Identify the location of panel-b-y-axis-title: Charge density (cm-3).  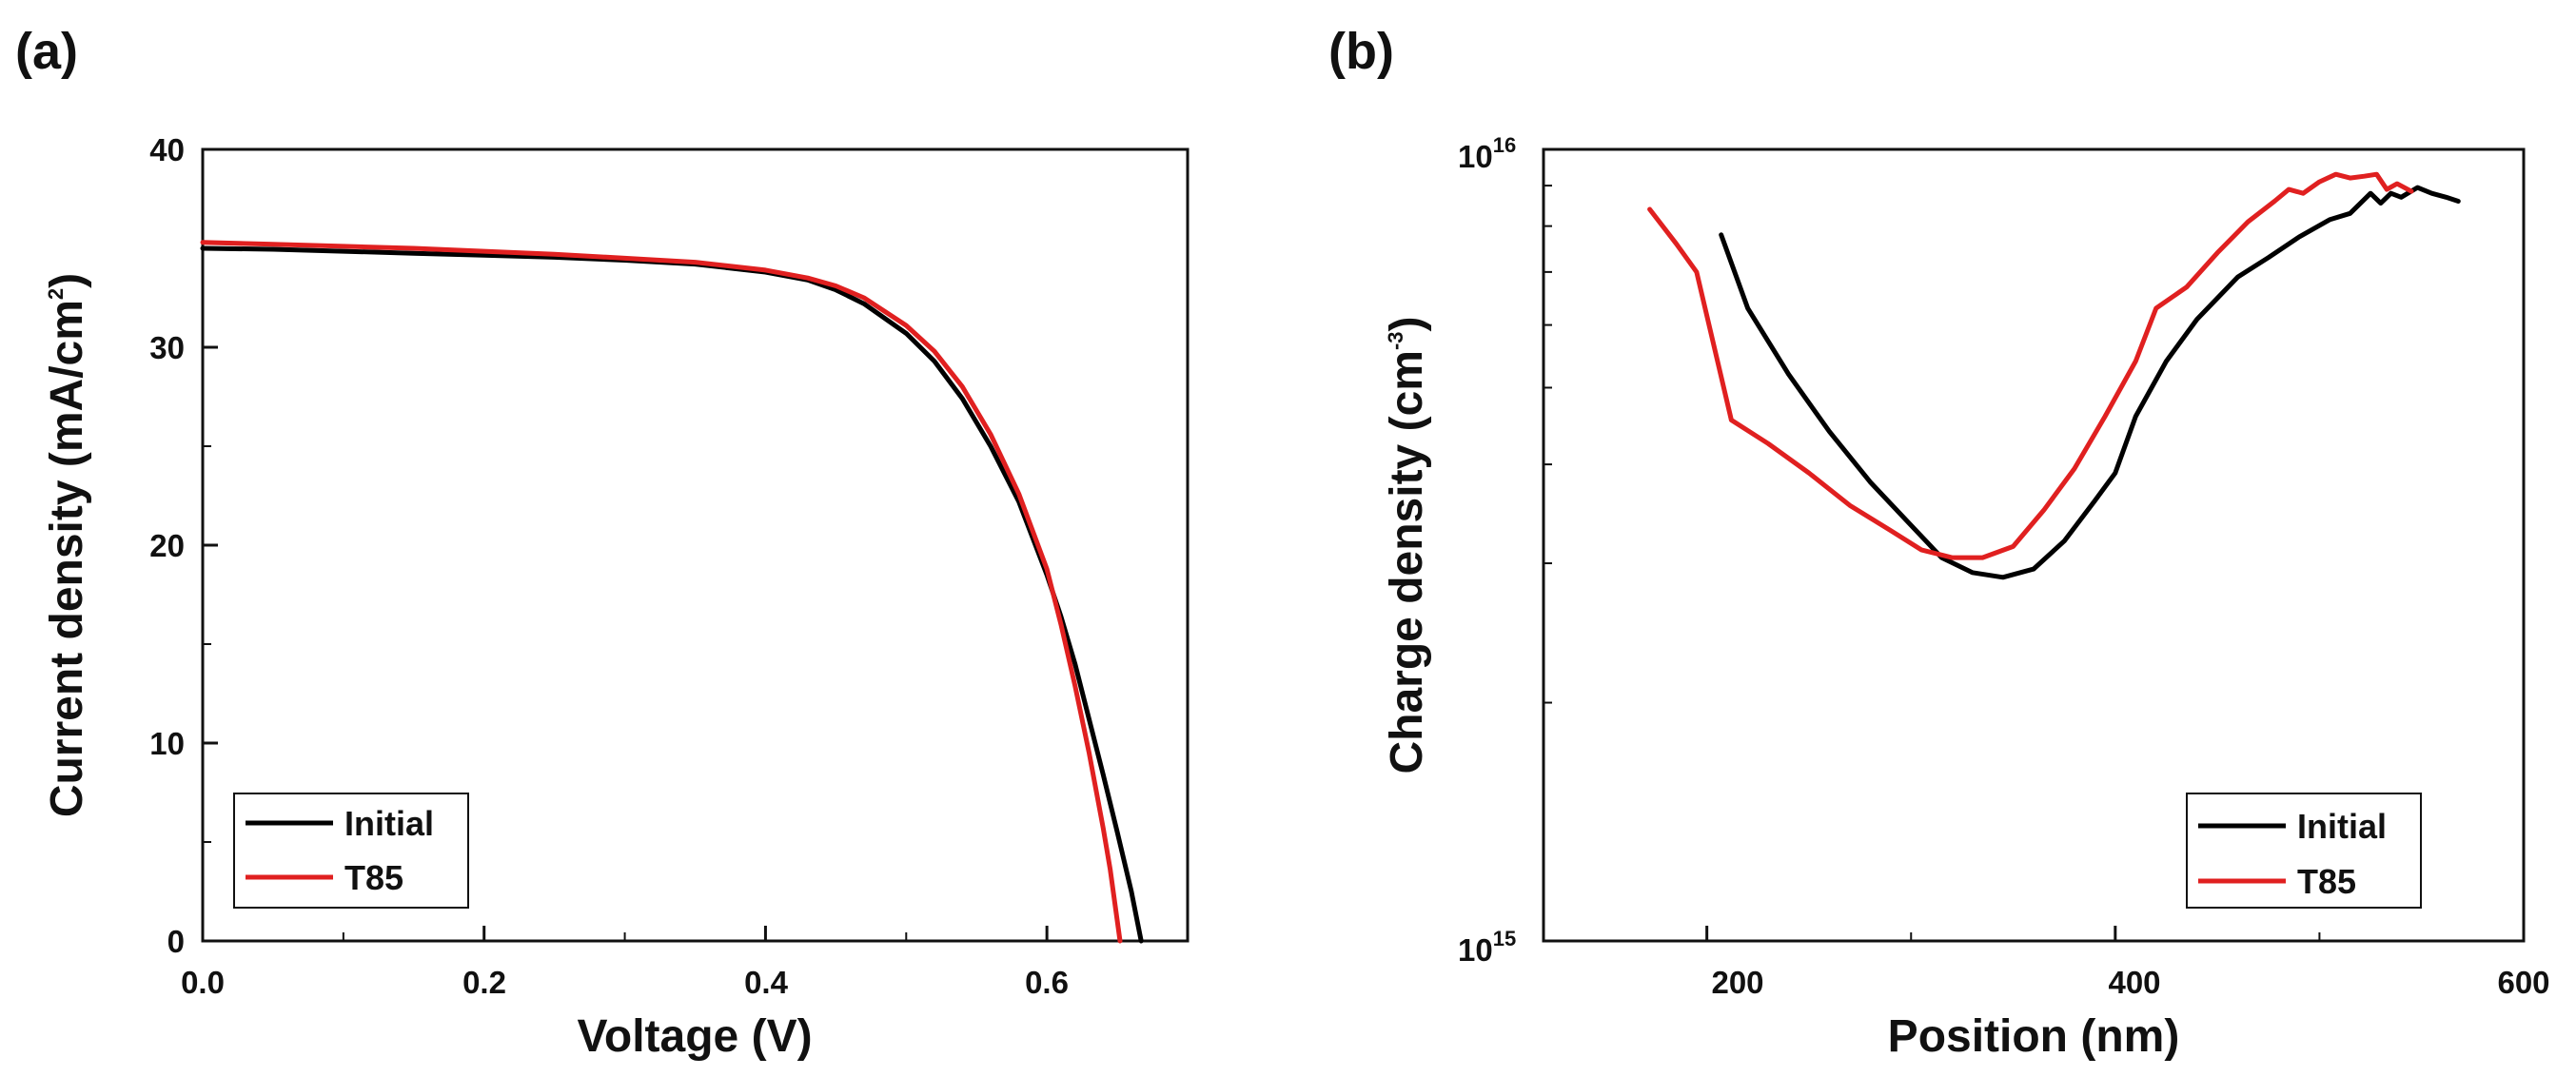
(1407, 545).